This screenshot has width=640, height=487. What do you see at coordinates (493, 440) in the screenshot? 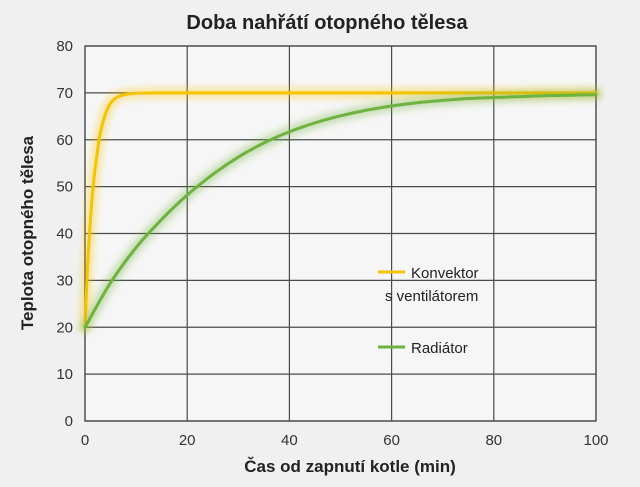
I see `x-tick-label: 80` at bounding box center [493, 440].